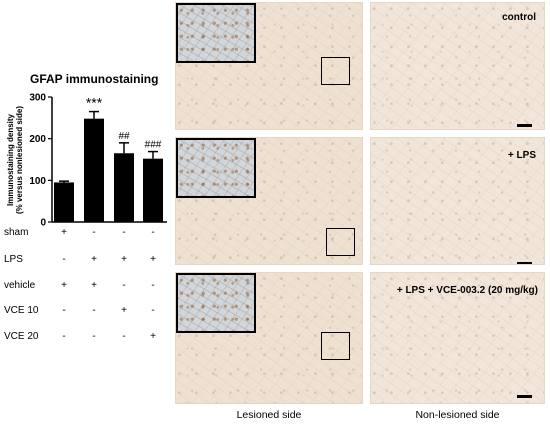  I want to click on condition-label: vehicle, so click(20, 285).